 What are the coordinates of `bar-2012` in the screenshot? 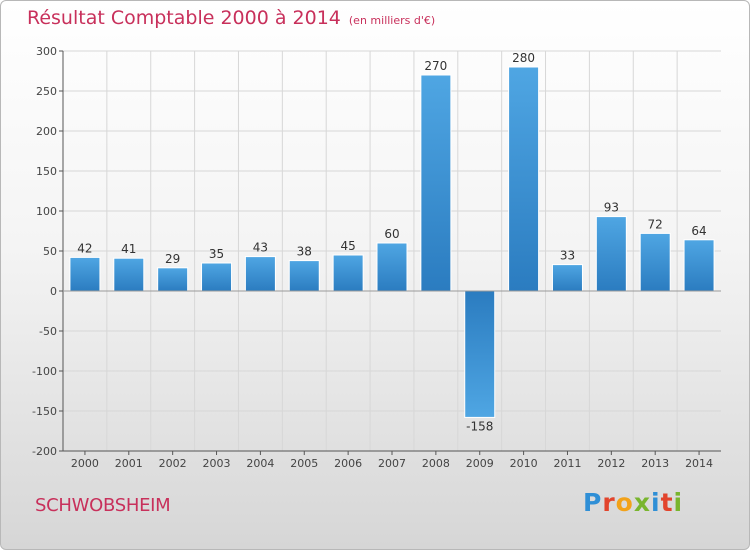 It's located at (611, 254).